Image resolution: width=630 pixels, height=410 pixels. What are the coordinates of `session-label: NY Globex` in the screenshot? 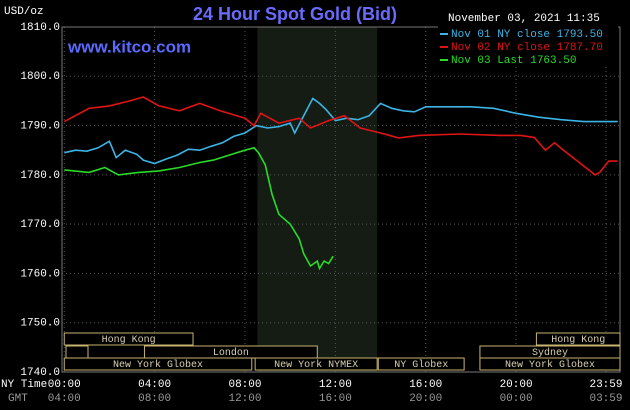 It's located at (421, 365).